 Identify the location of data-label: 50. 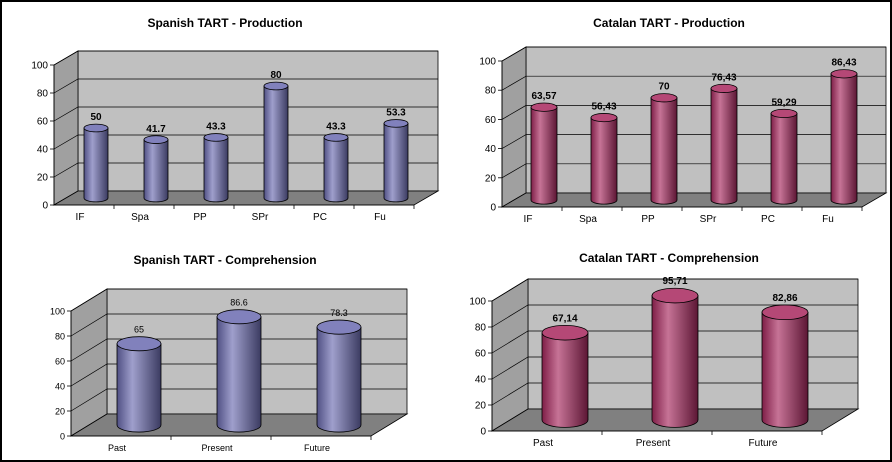
(96, 117).